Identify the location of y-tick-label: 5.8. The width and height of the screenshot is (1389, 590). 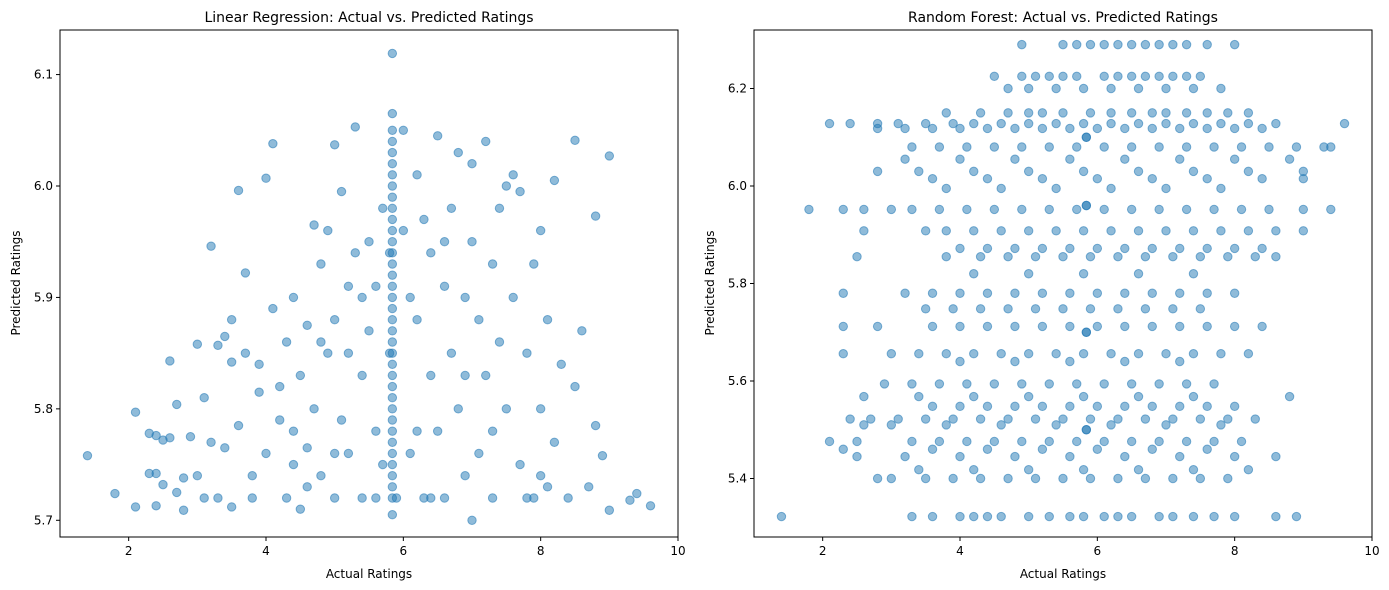
(43, 409).